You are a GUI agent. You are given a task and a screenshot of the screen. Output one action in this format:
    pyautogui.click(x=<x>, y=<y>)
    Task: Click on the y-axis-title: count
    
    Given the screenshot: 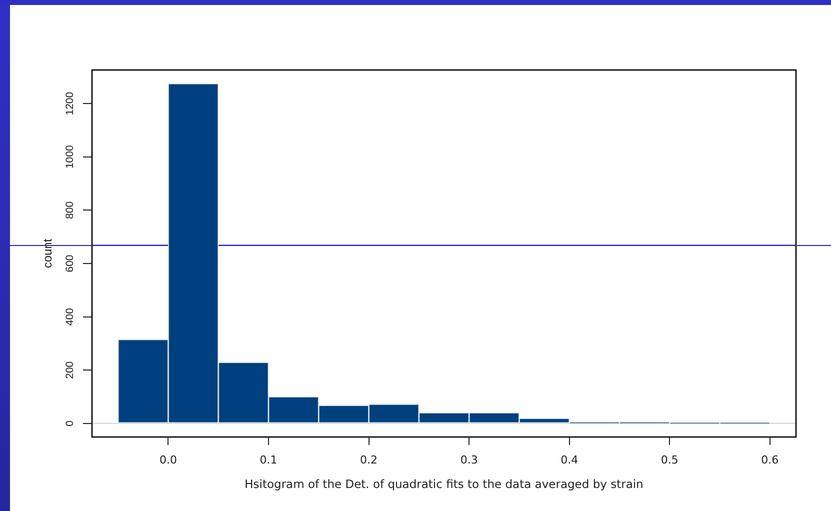 What is the action you would take?
    pyautogui.click(x=47, y=253)
    